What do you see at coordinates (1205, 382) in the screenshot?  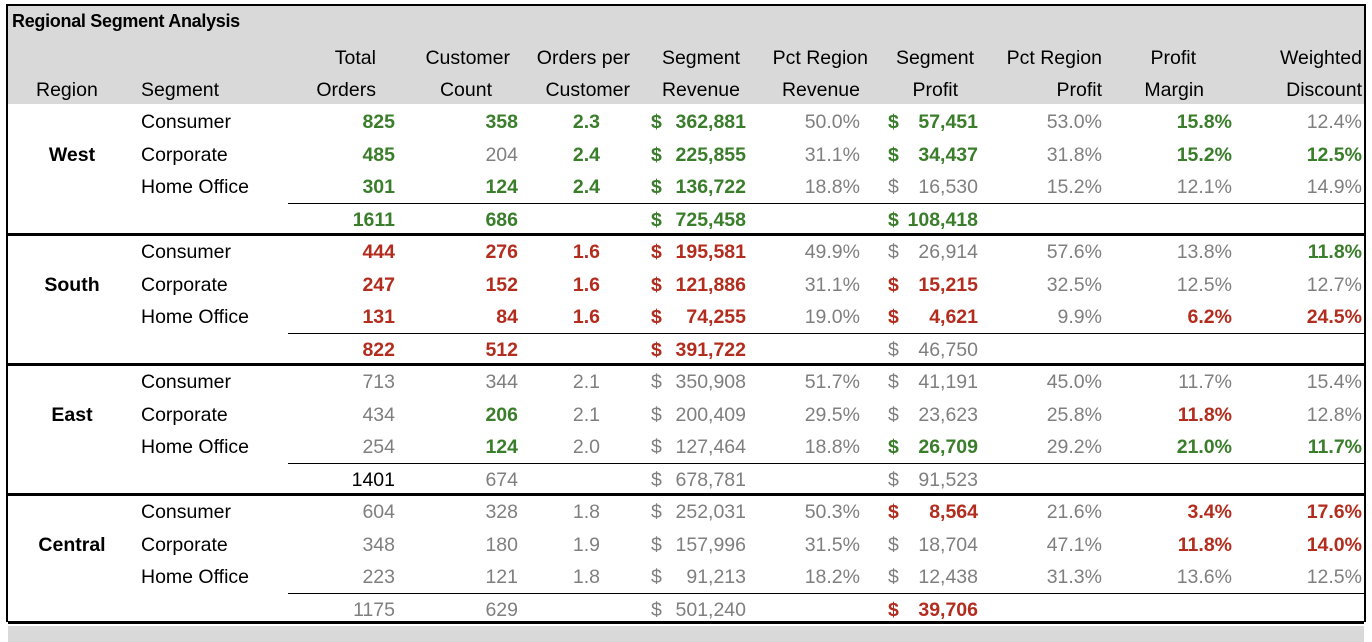 I see `cell-margin: 11.7%` at bounding box center [1205, 382].